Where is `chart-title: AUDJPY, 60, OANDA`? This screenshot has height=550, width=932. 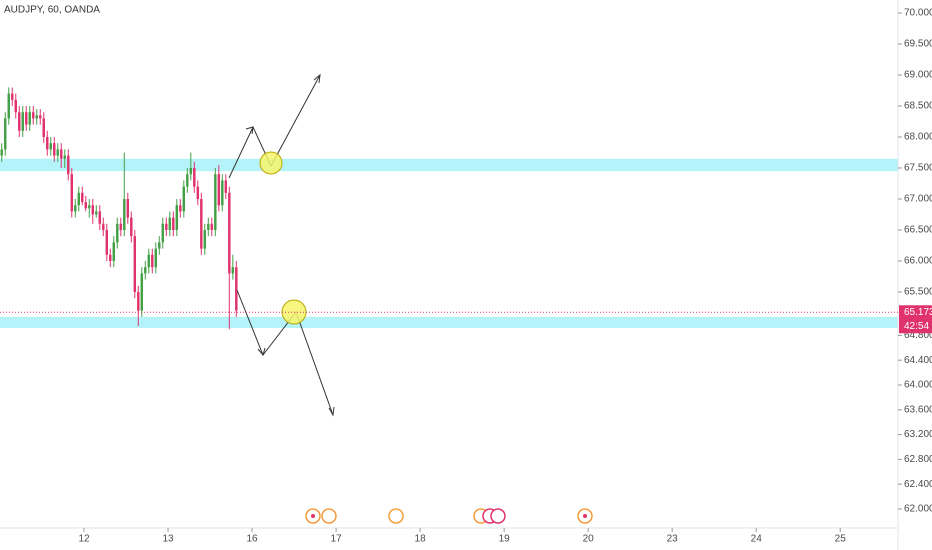
chart-title: AUDJPY, 60, OANDA is located at coordinates (52, 10).